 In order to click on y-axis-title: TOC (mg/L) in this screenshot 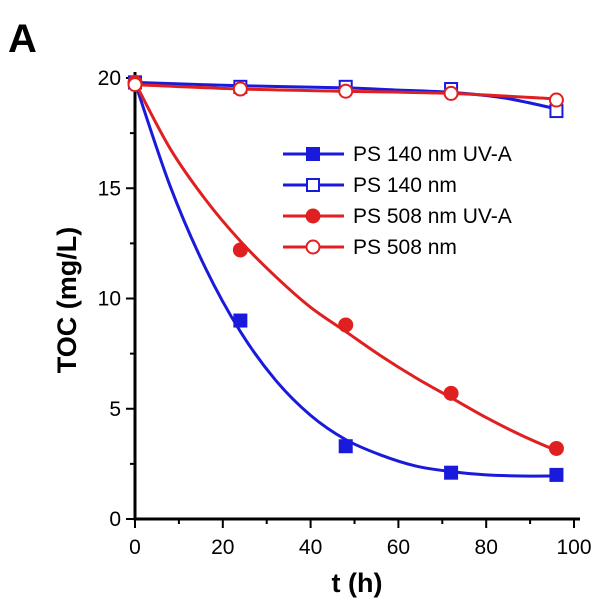, I will do `click(67, 300)`.